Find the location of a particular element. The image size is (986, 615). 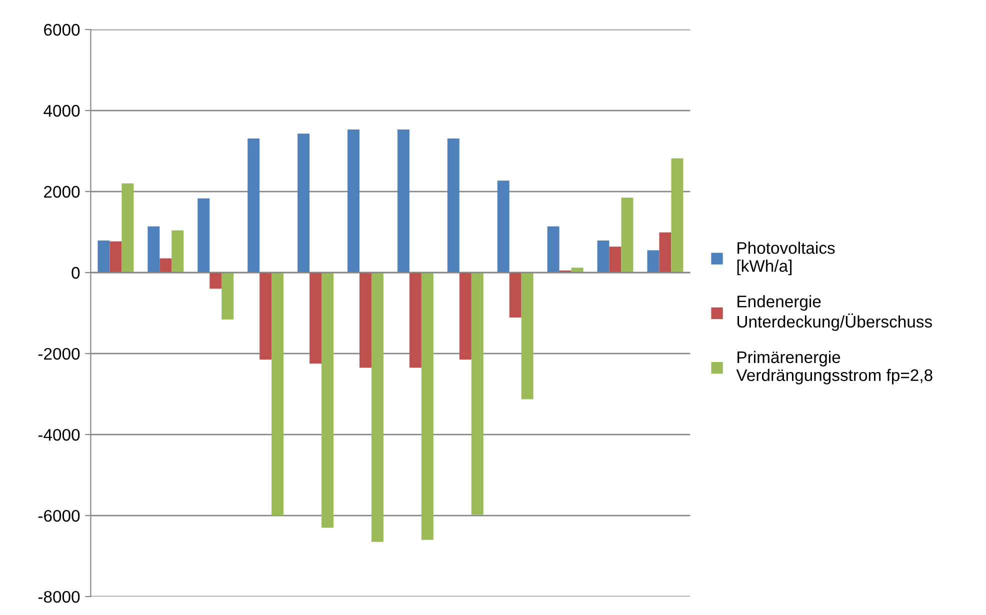

y-tick-label: 0 is located at coordinates (76, 272).